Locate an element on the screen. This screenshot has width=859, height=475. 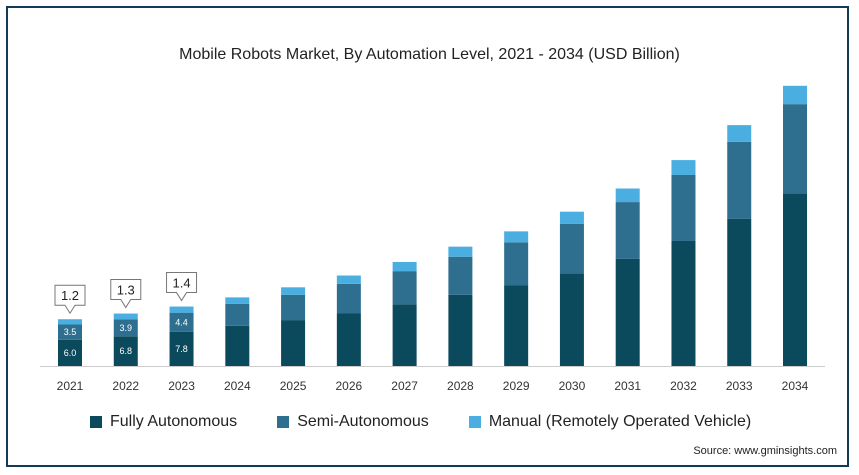
data-label-2021-series-0: 6.0 is located at coordinates (70, 353).